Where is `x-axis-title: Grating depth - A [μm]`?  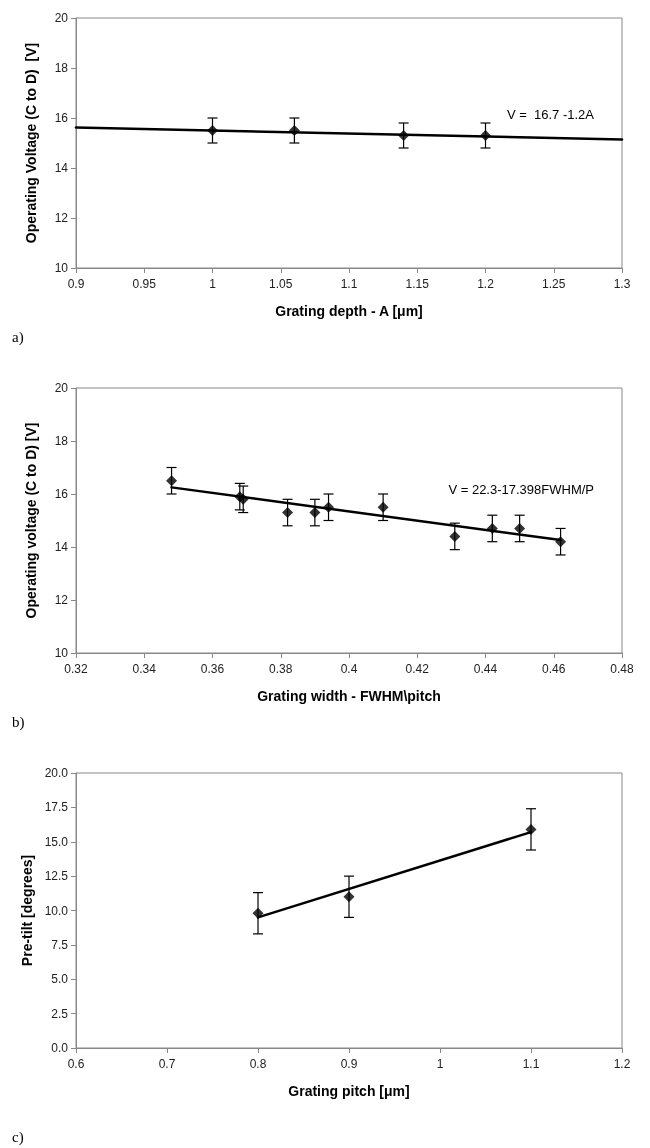 x-axis-title: Grating depth - A [μm] is located at coordinates (349, 311).